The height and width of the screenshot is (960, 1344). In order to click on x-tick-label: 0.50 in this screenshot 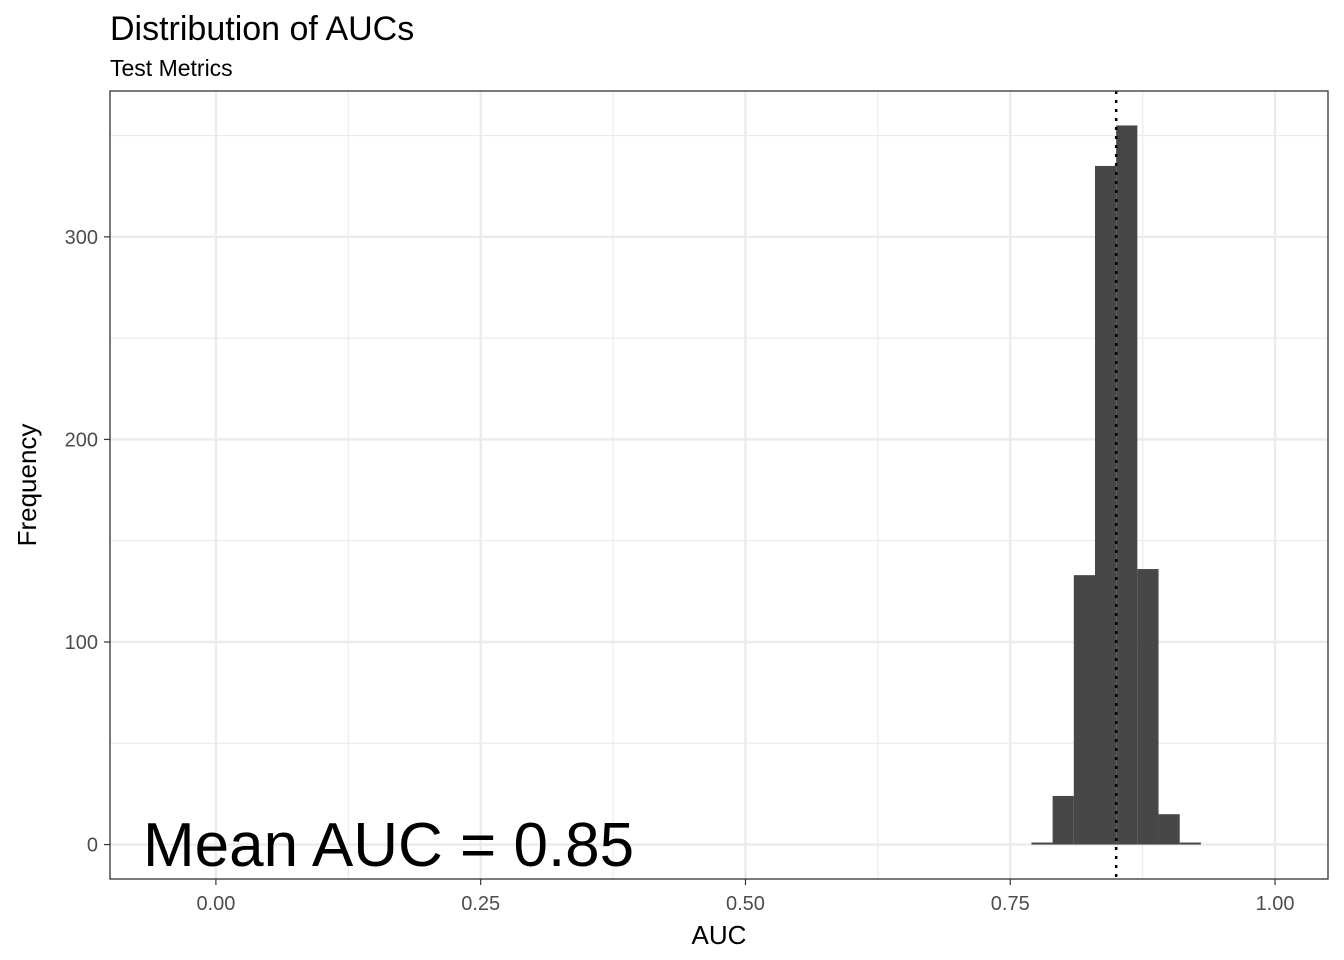, I will do `click(745, 904)`.